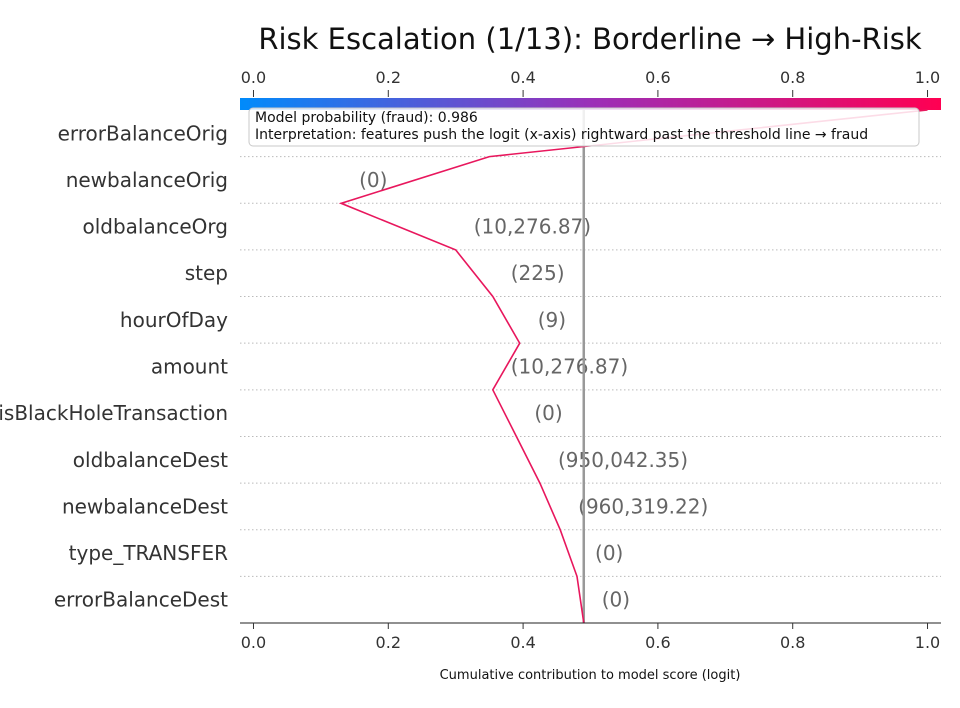 This screenshot has width=960, height=708. Describe the element at coordinates (145, 506) in the screenshot. I see `feature-label: newbalanceDest` at that location.